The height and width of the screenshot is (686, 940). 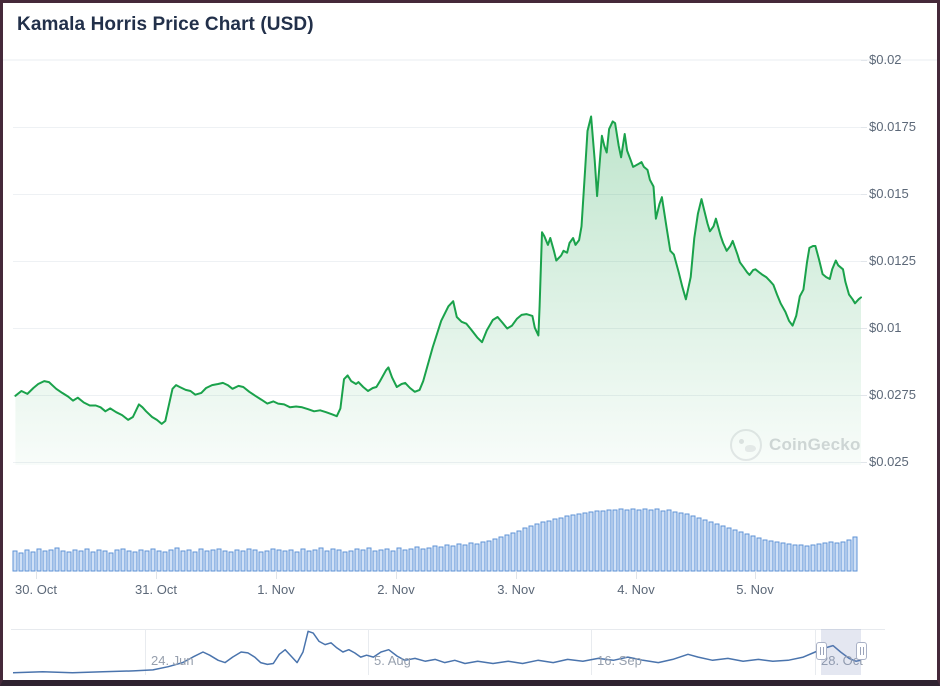 What do you see at coordinates (392, 660) in the screenshot?
I see `navigator-date-label: 5. Aug` at bounding box center [392, 660].